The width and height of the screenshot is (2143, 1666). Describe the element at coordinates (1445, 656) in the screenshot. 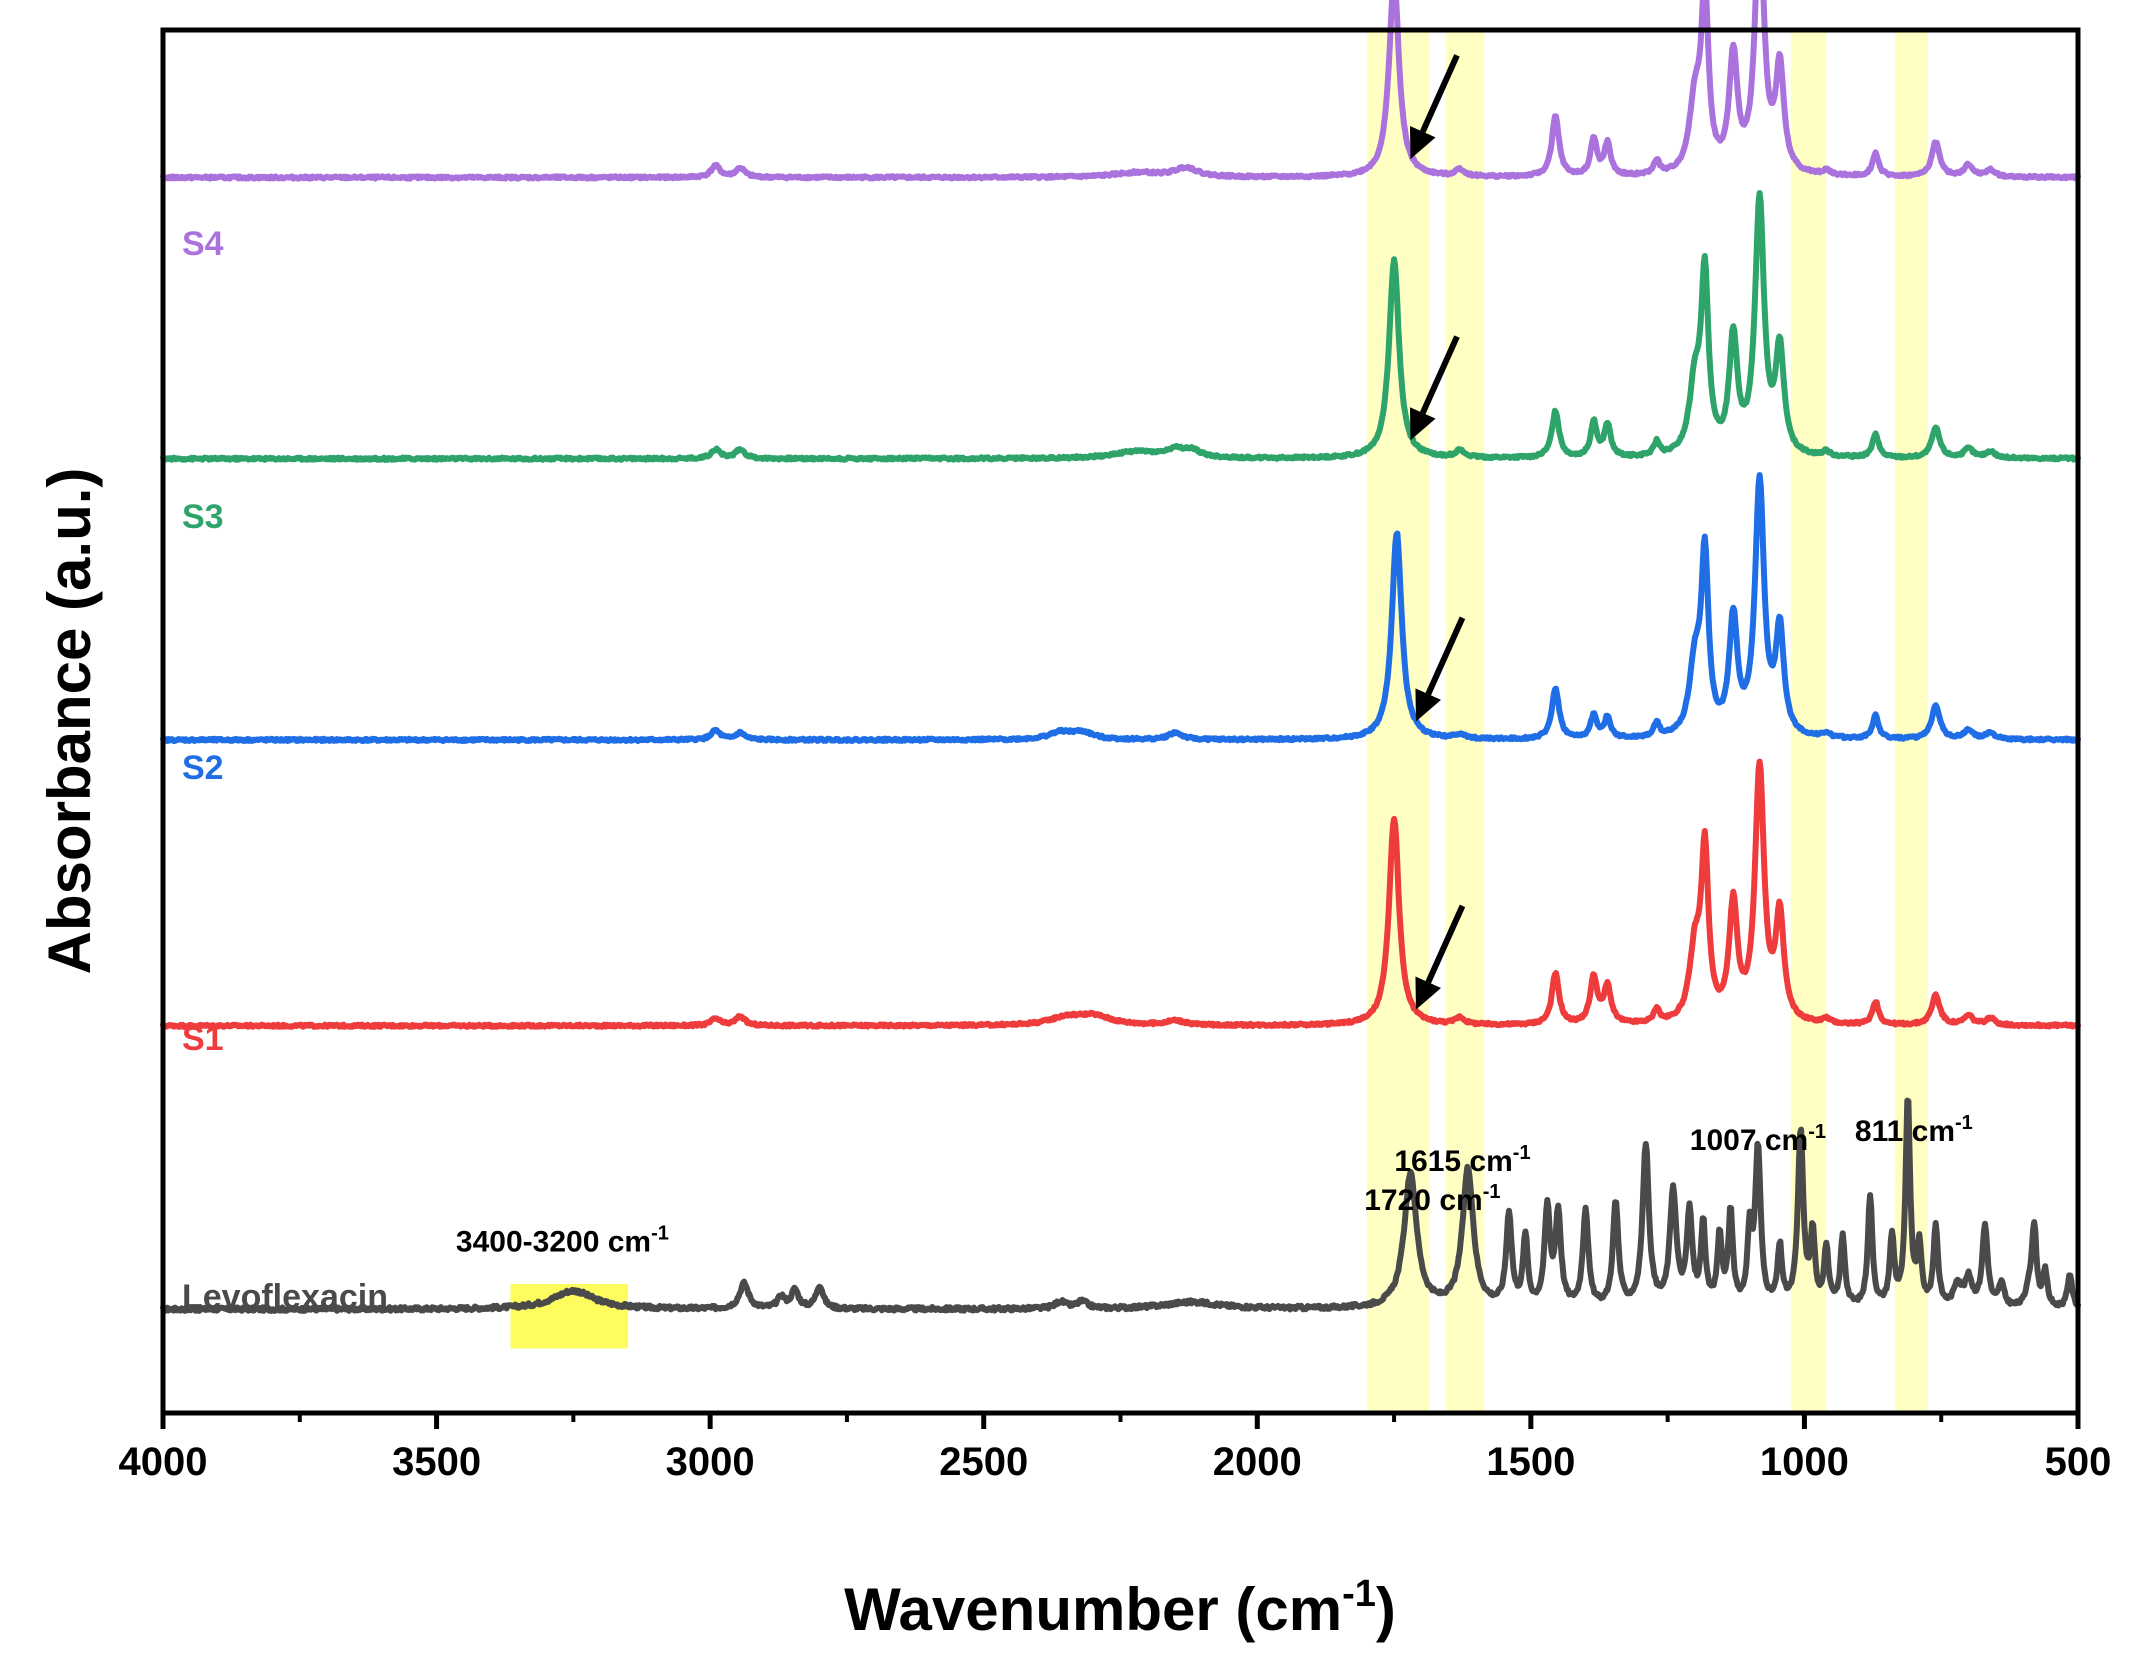

I see `arrow-s2-shaft` at that location.